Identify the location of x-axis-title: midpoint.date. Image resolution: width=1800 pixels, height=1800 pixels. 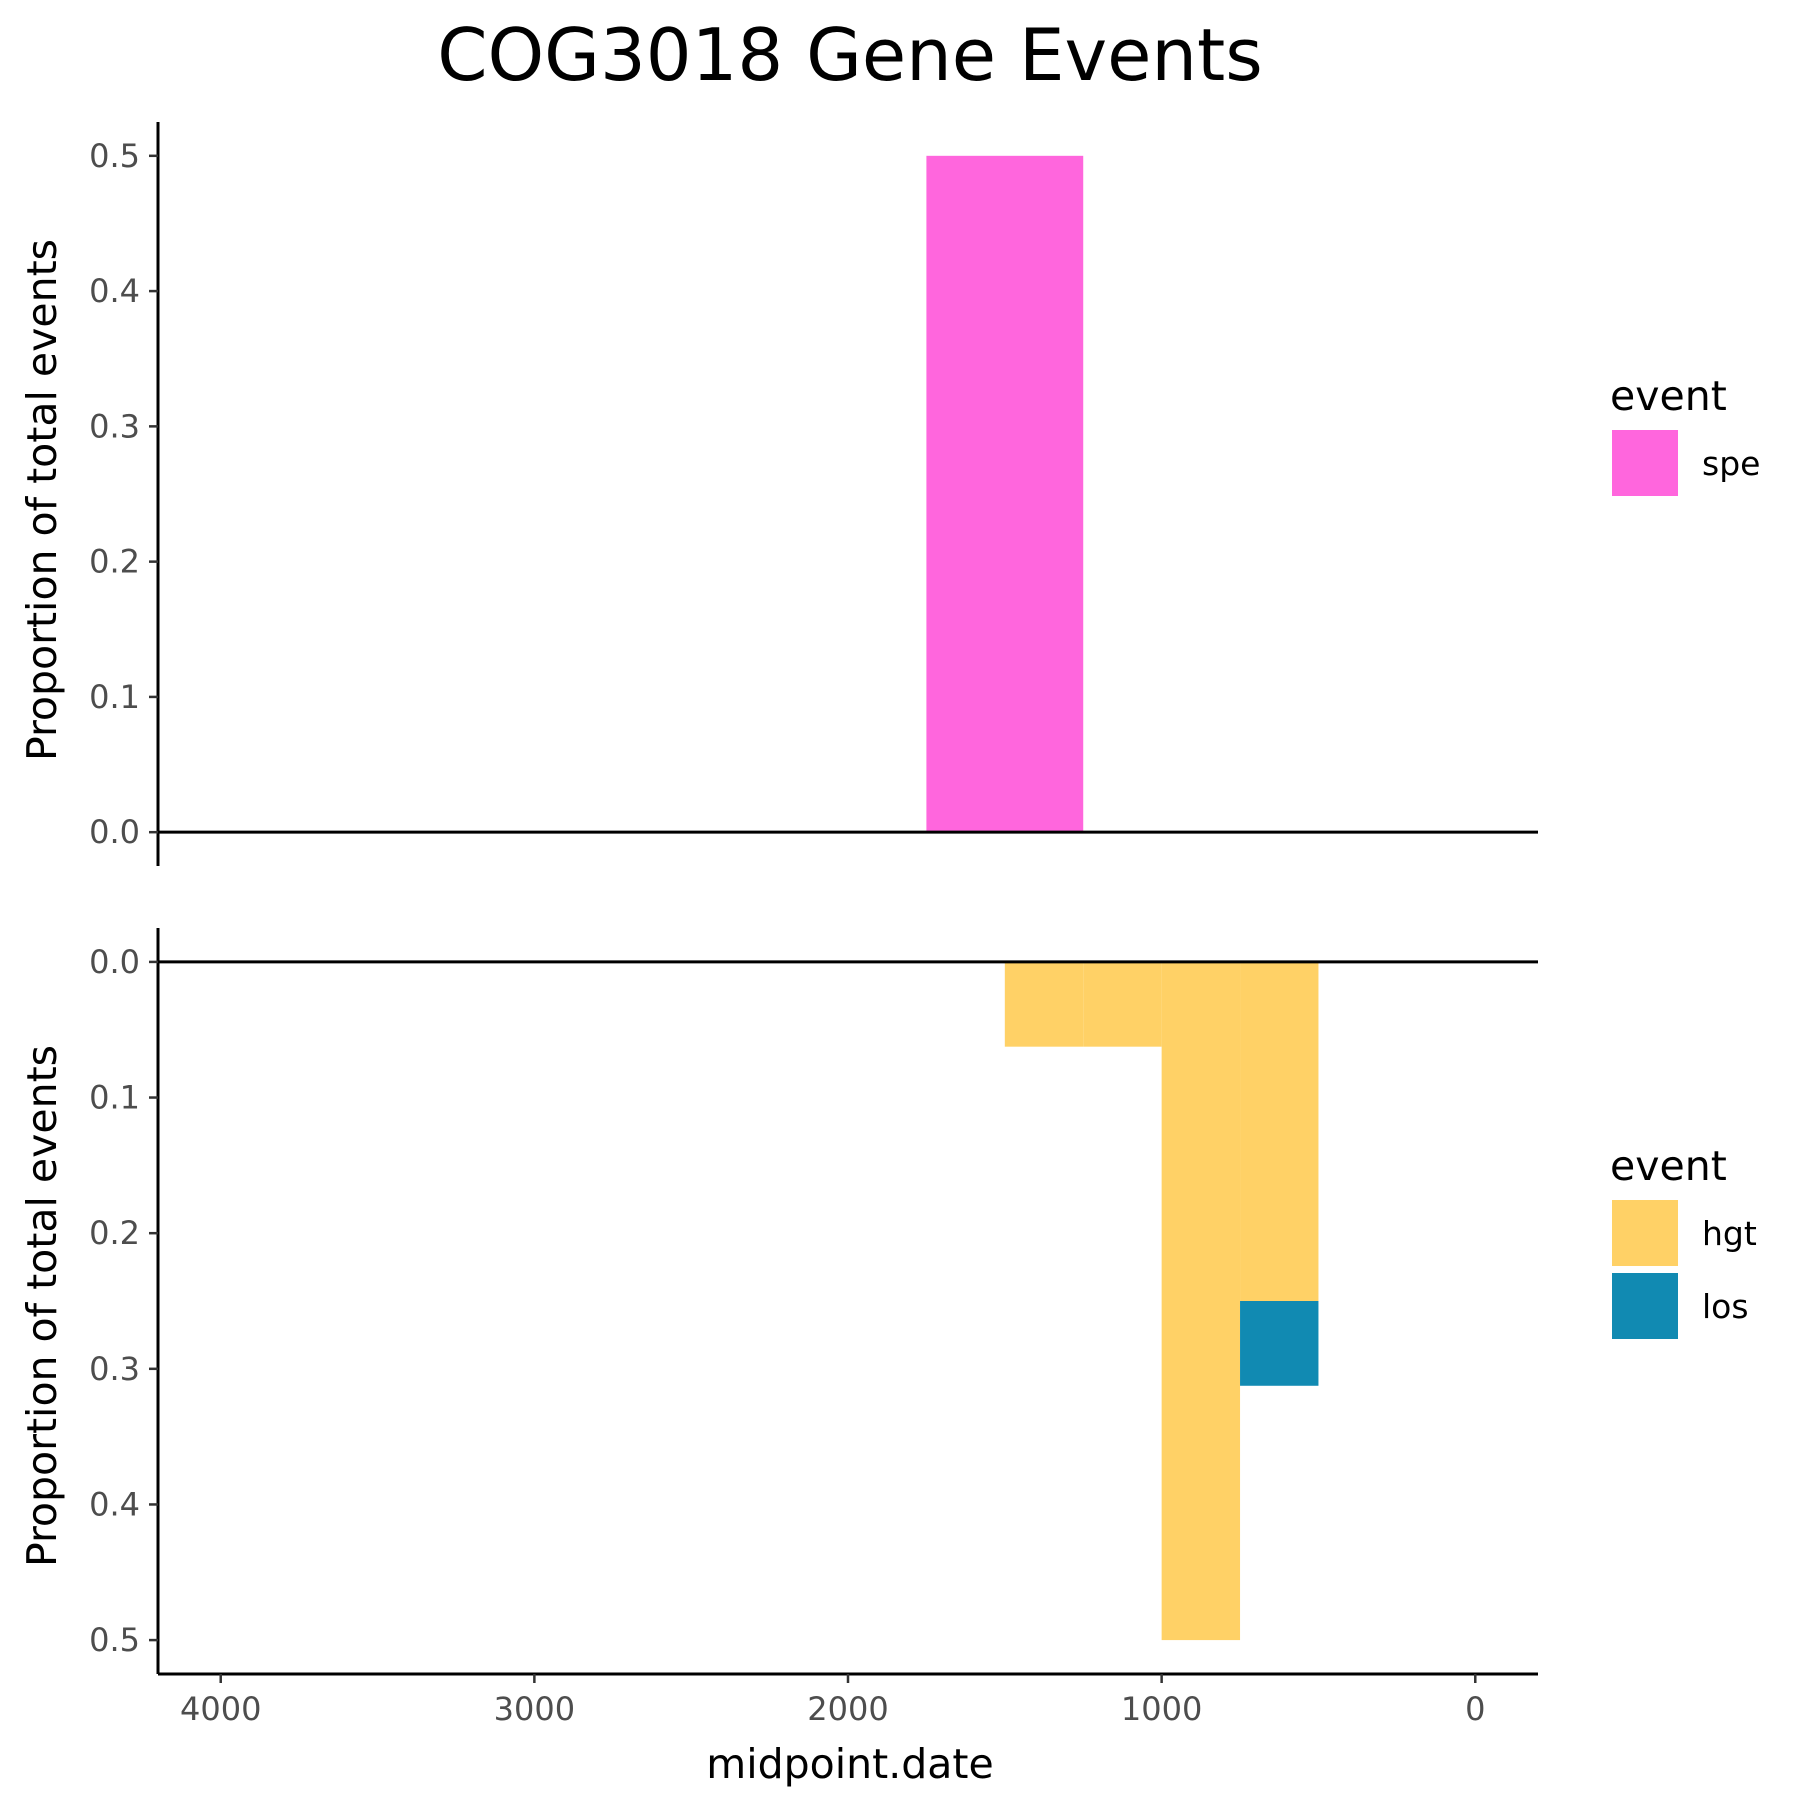
(849, 1764).